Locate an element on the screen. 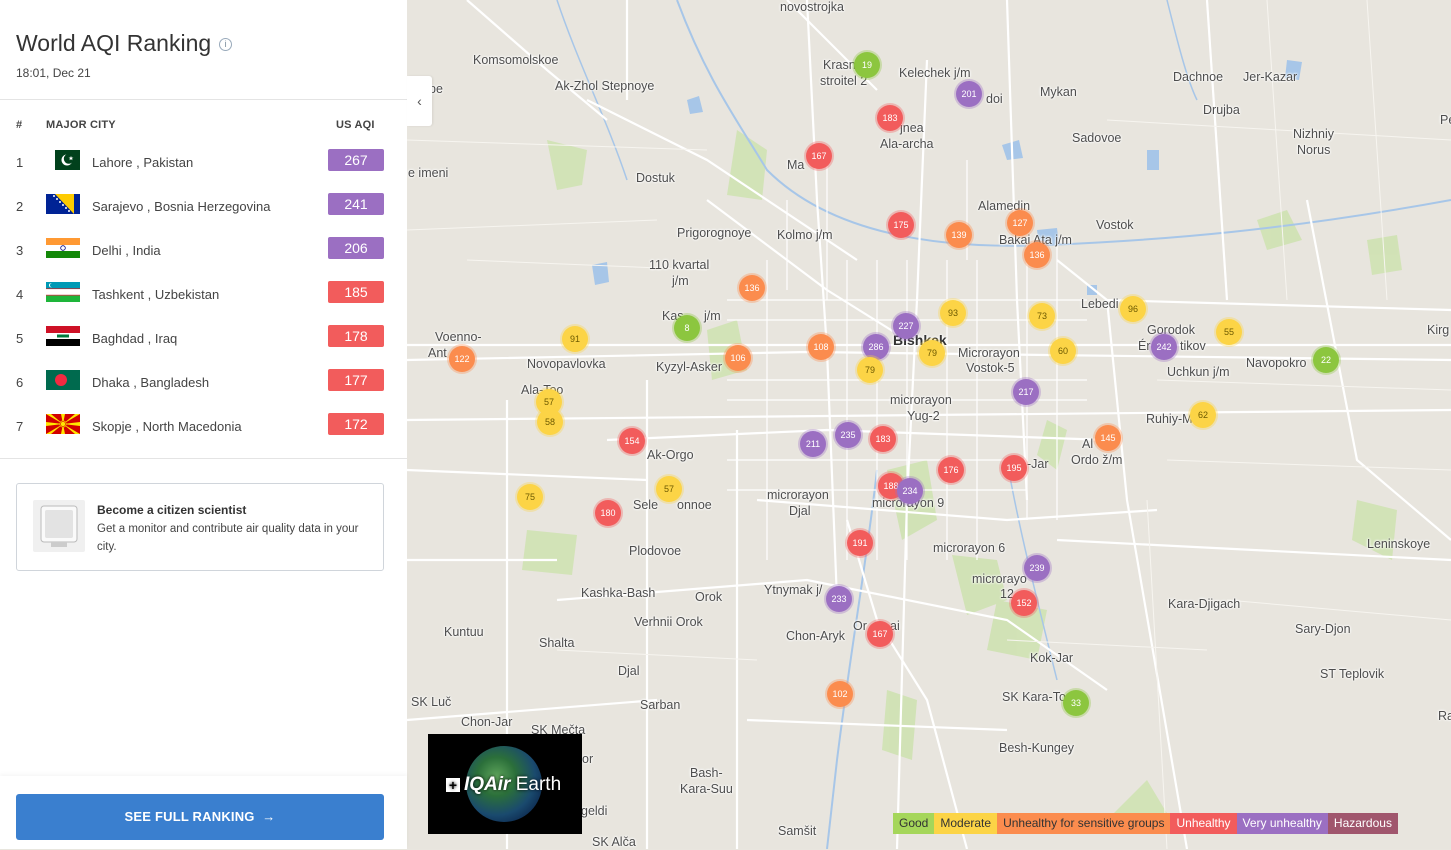  city-name: Sarajevo , Bosnia Herzegovina is located at coordinates (181, 206).